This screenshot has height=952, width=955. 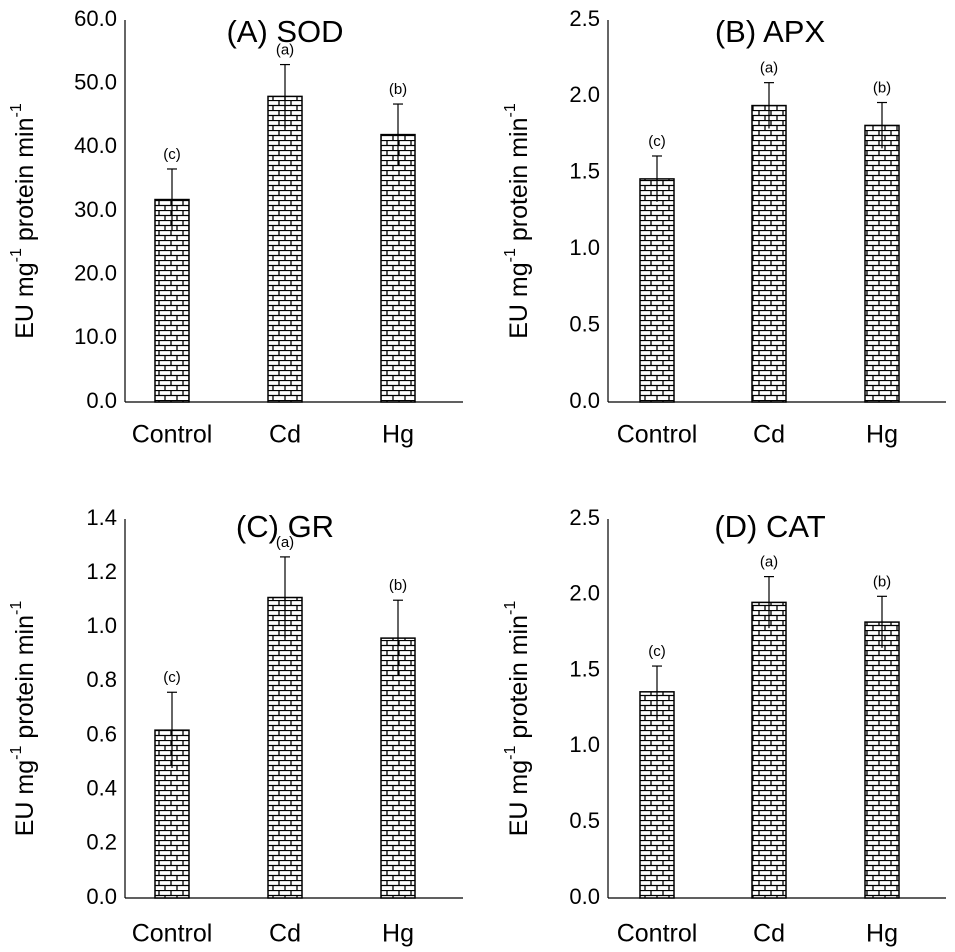 What do you see at coordinates (95, 81) in the screenshot?
I see `y-tick-label: 50.0` at bounding box center [95, 81].